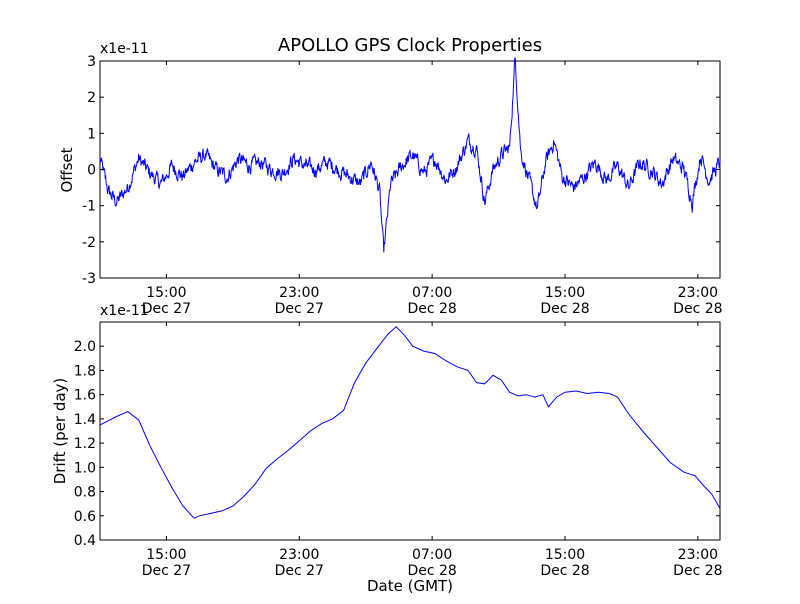 The image size is (800, 604). Describe the element at coordinates (85, 396) in the screenshot. I see `y-tick-label: 1.6` at that location.